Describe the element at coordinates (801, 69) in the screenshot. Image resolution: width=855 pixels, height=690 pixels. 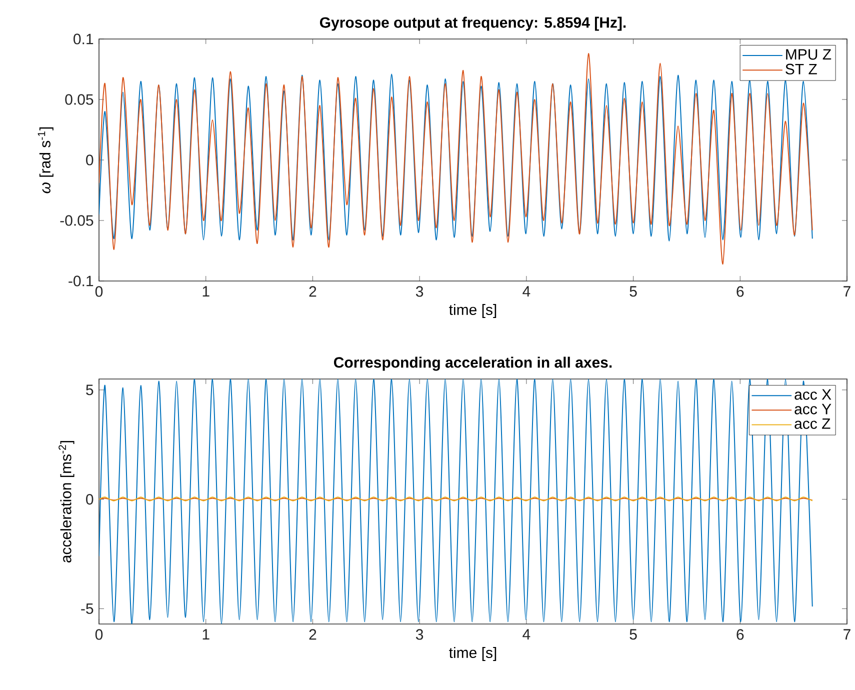
I see `legend-label: ST Z` at that location.